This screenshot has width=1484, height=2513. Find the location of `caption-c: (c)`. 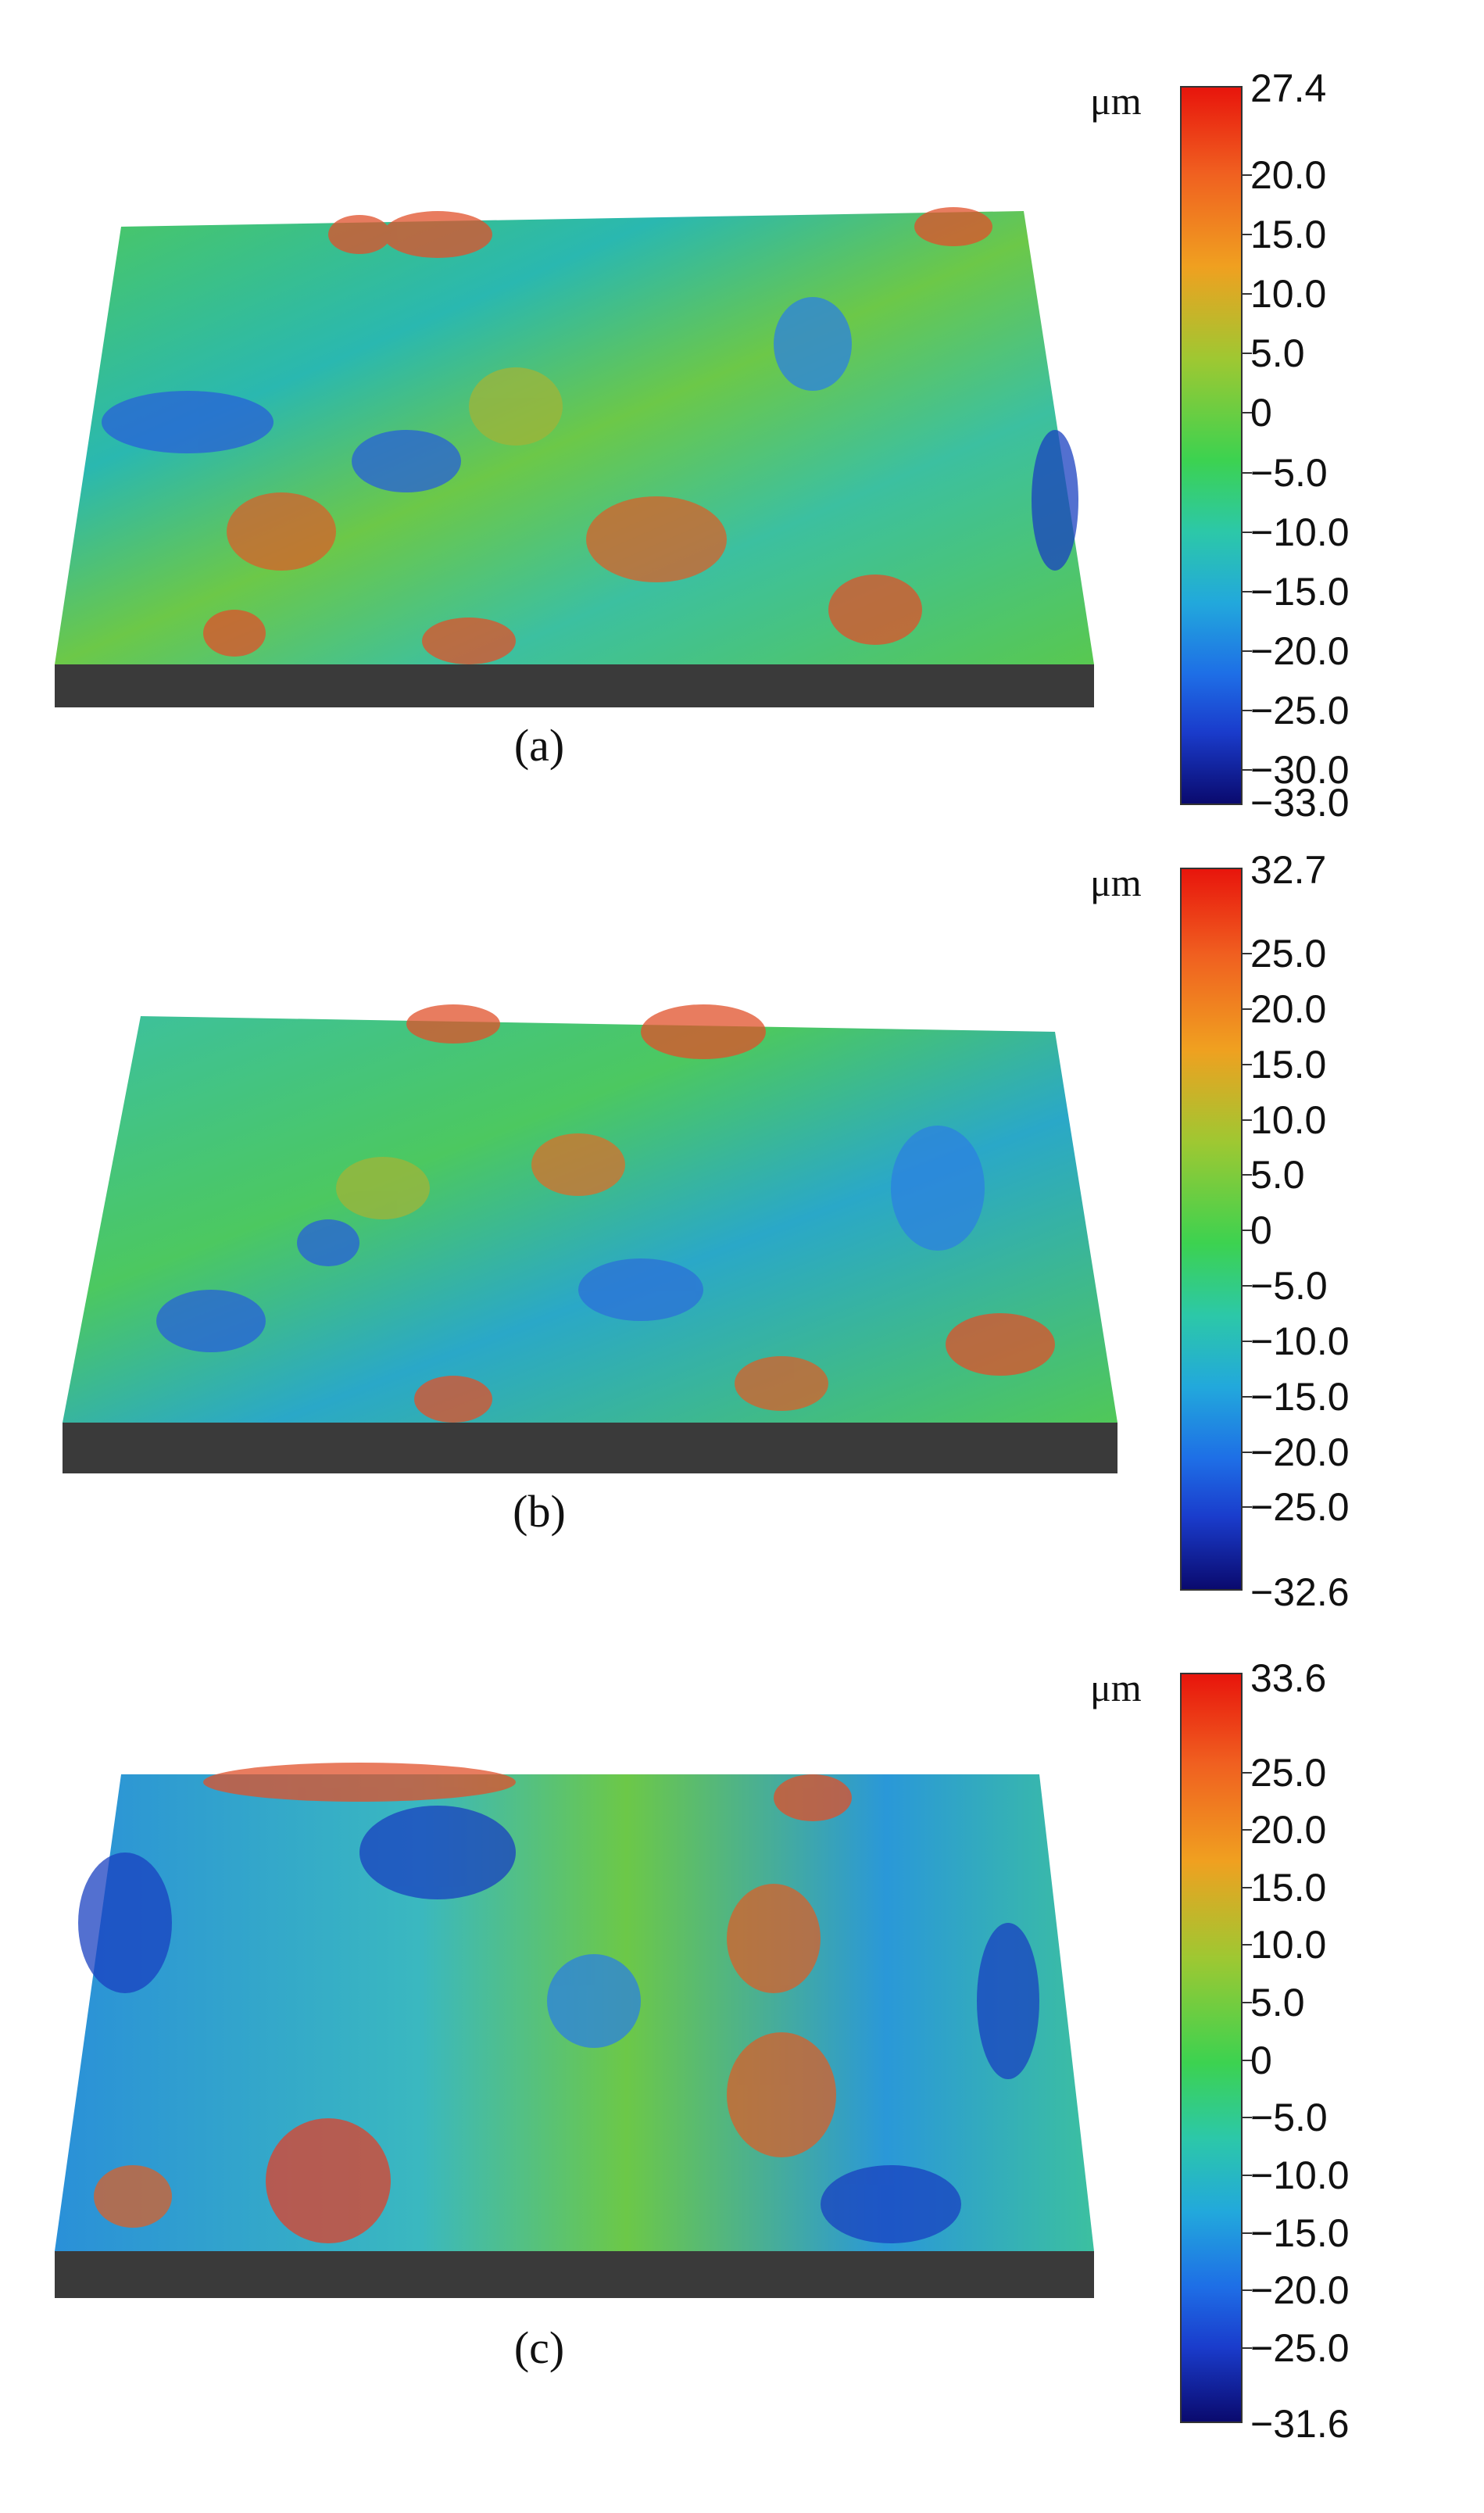

caption-c: (c) is located at coordinates (539, 2347).